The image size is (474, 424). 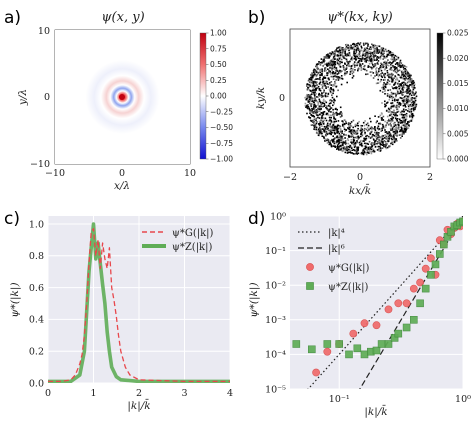 I want to click on colorbar-a-ticklabel: 0.00, so click(x=218, y=96).